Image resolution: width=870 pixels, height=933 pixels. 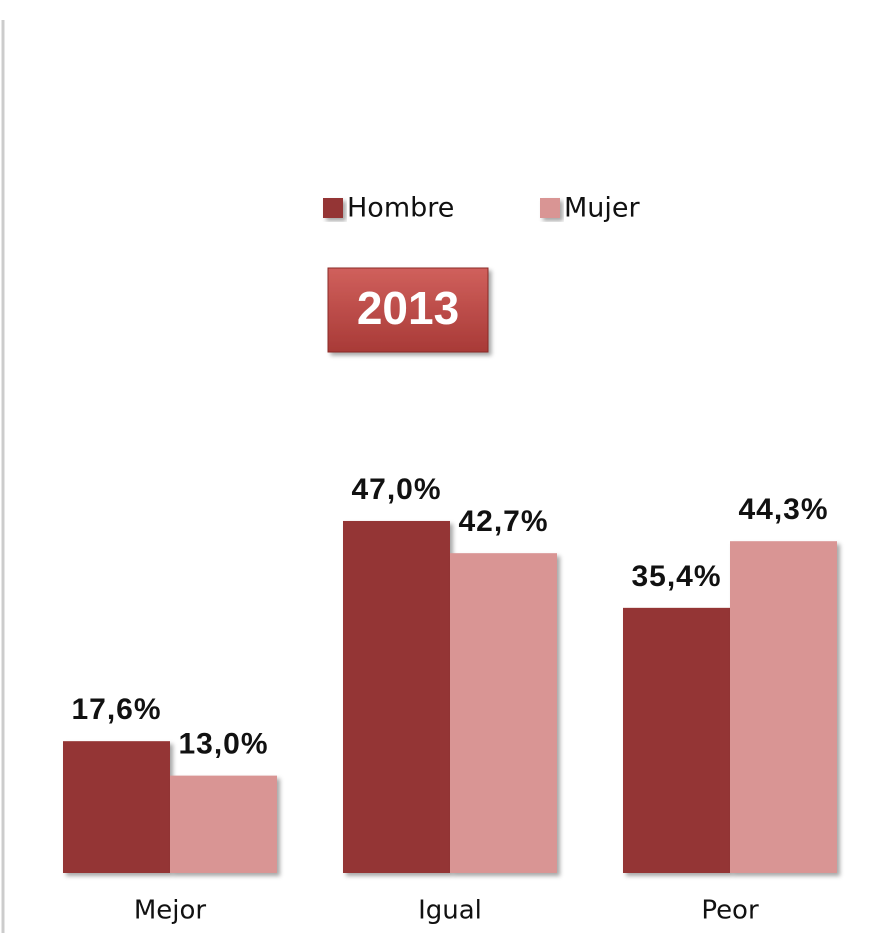 I want to click on x-tick-label: Mejor, so click(x=170, y=911).